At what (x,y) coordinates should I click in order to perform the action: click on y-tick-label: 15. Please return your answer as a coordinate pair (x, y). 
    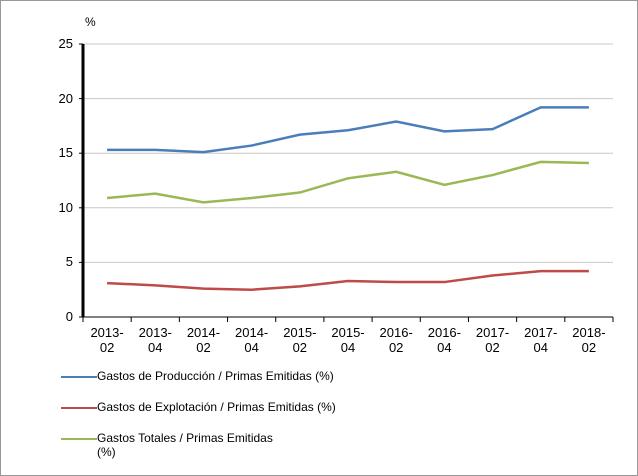
    Looking at the image, I should click on (65, 153).